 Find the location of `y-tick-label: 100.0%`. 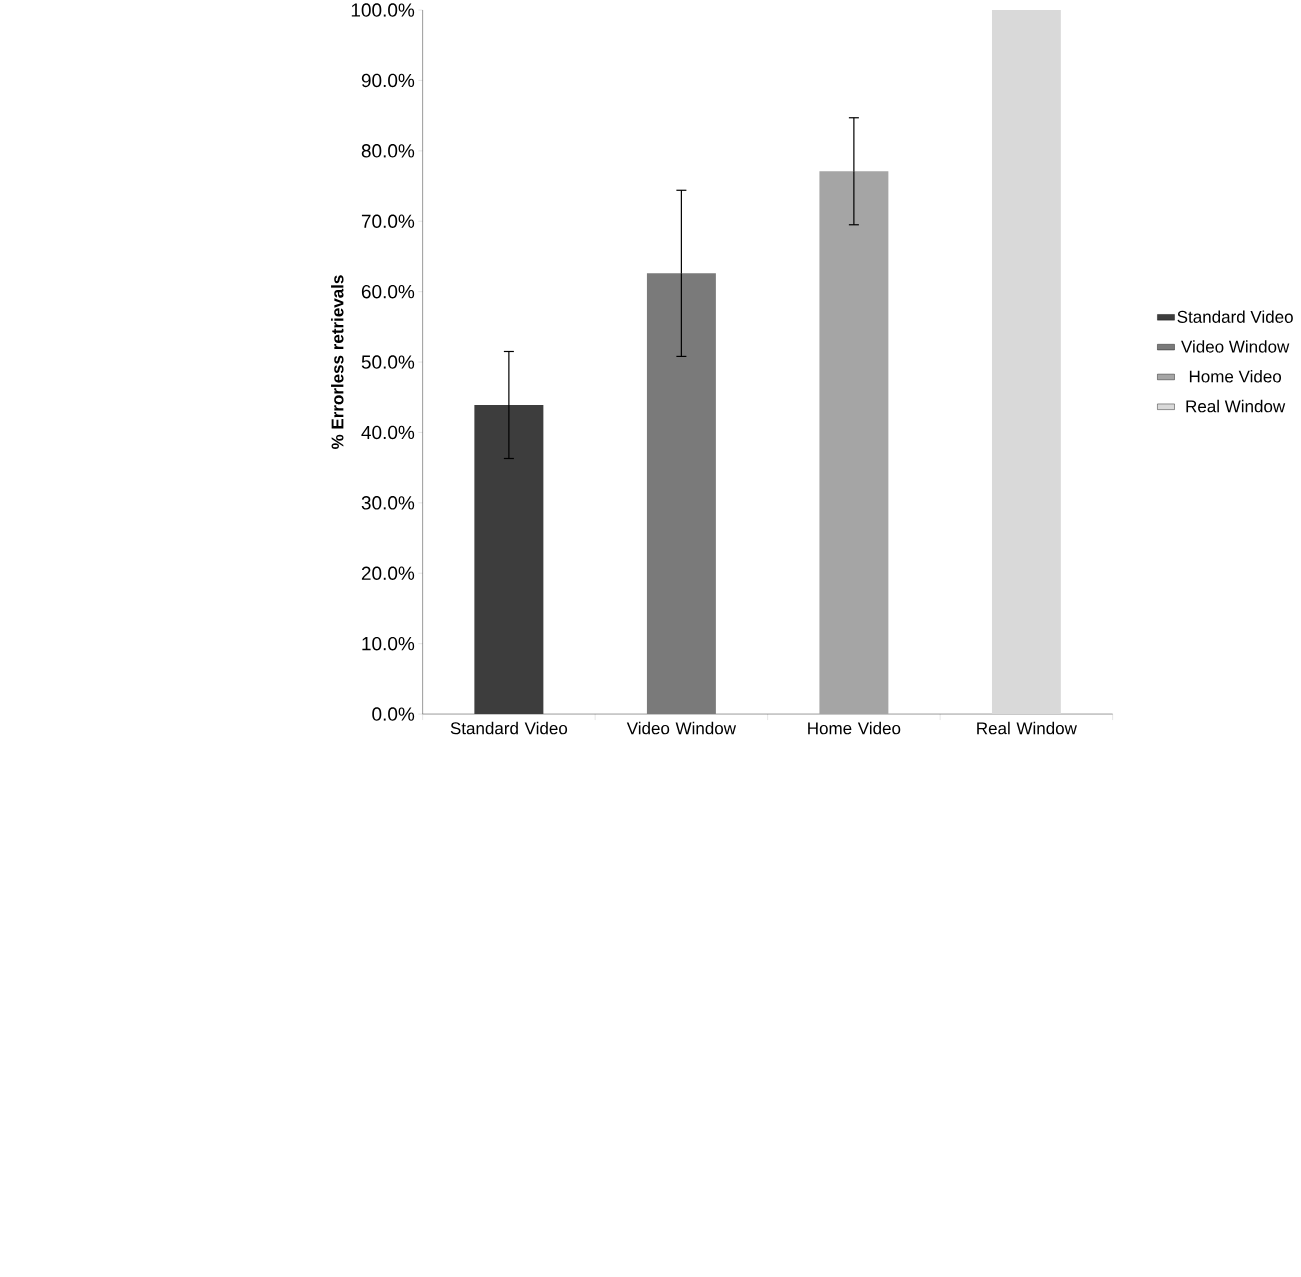

y-tick-label: 100.0% is located at coordinates (383, 10).